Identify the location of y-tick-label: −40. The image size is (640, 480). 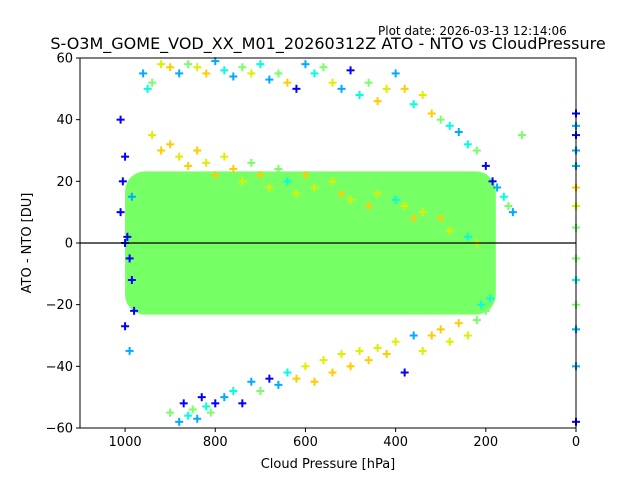
(59, 367).